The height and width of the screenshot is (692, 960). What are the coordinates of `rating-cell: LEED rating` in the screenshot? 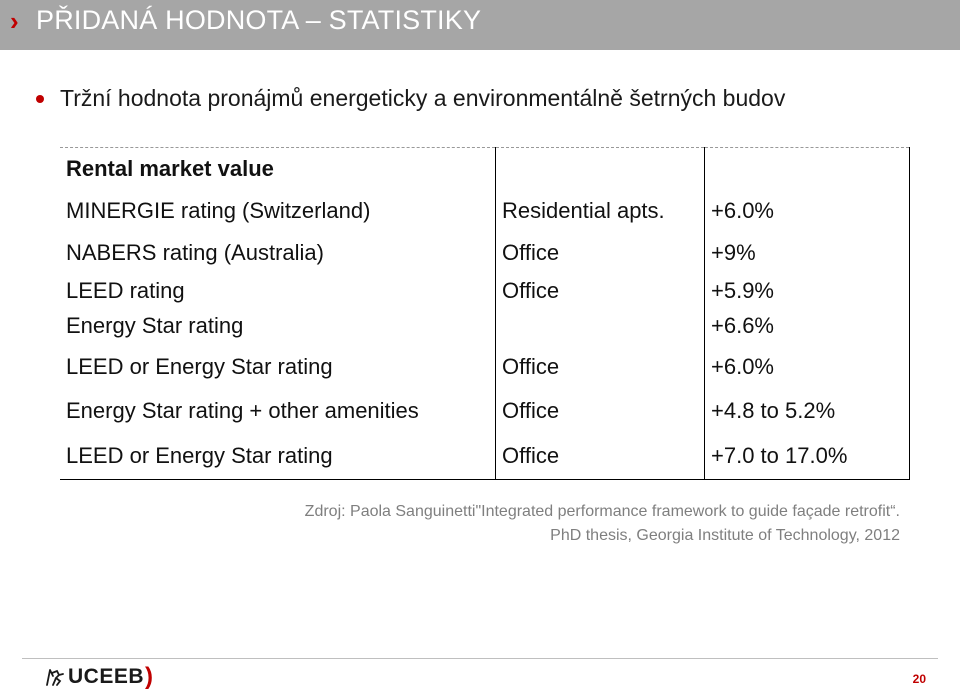 It's located at (125, 290).